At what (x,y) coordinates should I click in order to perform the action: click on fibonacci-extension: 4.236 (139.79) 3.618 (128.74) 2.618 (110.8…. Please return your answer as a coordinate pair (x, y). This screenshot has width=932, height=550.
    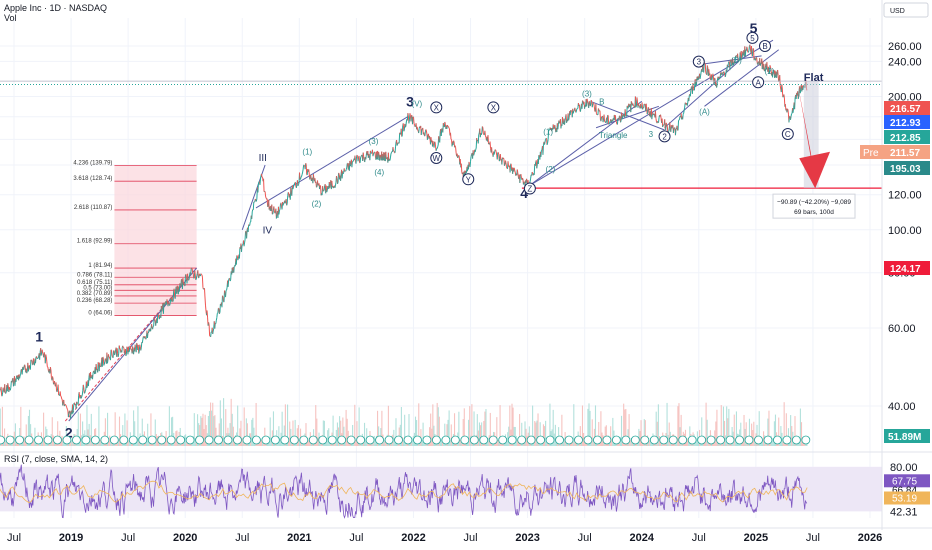
    Looking at the image, I should click on (130, 291).